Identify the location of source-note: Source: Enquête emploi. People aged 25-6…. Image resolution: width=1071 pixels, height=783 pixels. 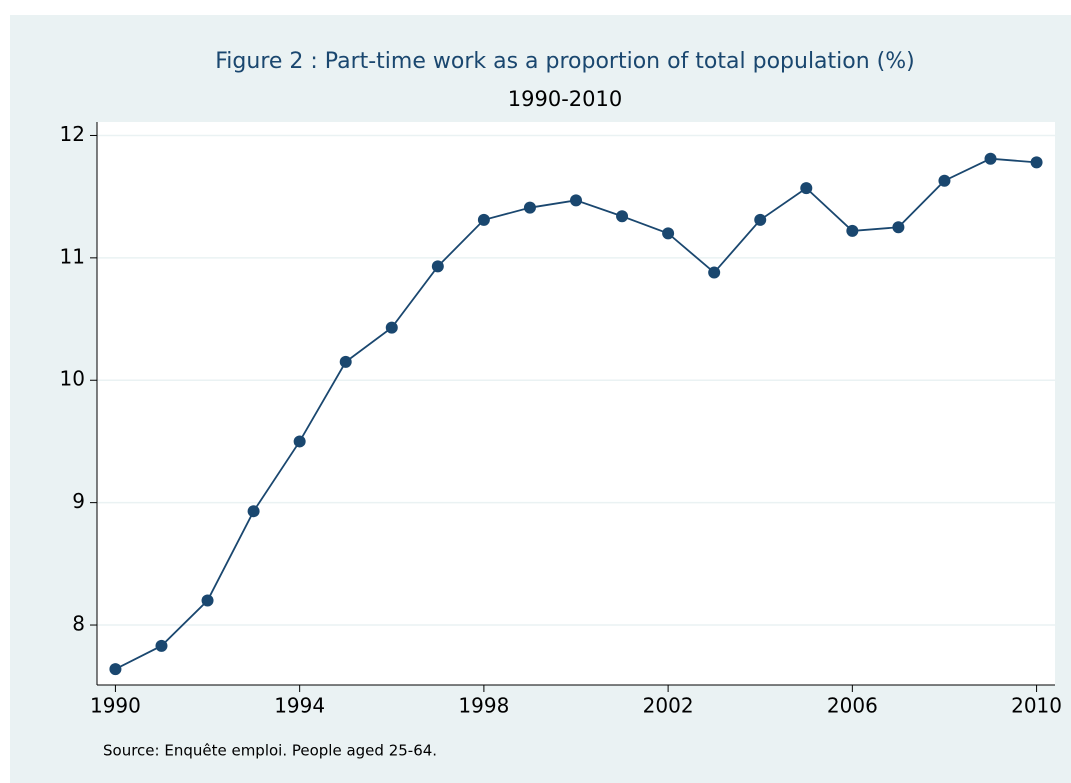
(270, 751).